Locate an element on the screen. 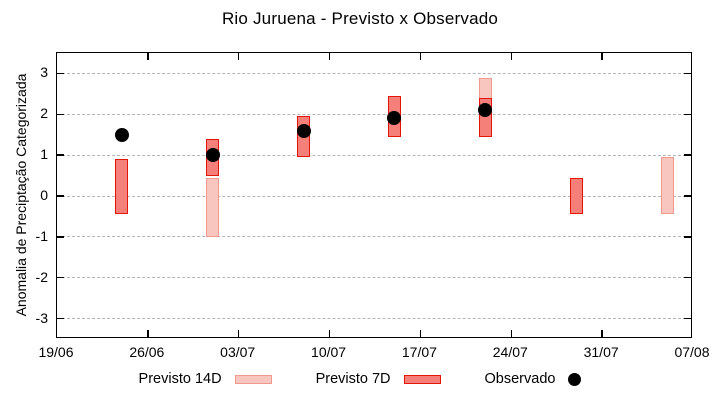 This screenshot has height=400, width=720. legend-label: Previsto 14D is located at coordinates (180, 379).